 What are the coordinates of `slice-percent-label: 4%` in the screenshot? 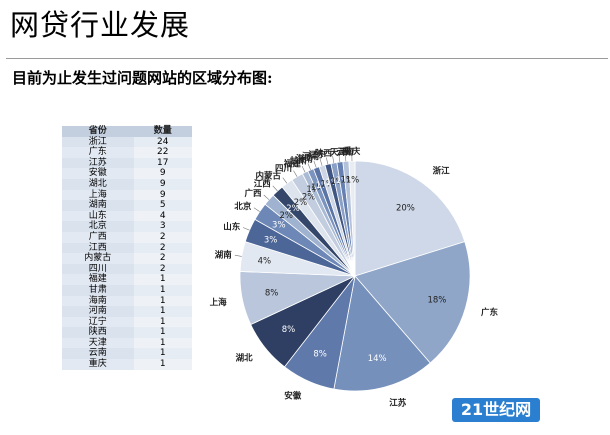 It's located at (265, 261).